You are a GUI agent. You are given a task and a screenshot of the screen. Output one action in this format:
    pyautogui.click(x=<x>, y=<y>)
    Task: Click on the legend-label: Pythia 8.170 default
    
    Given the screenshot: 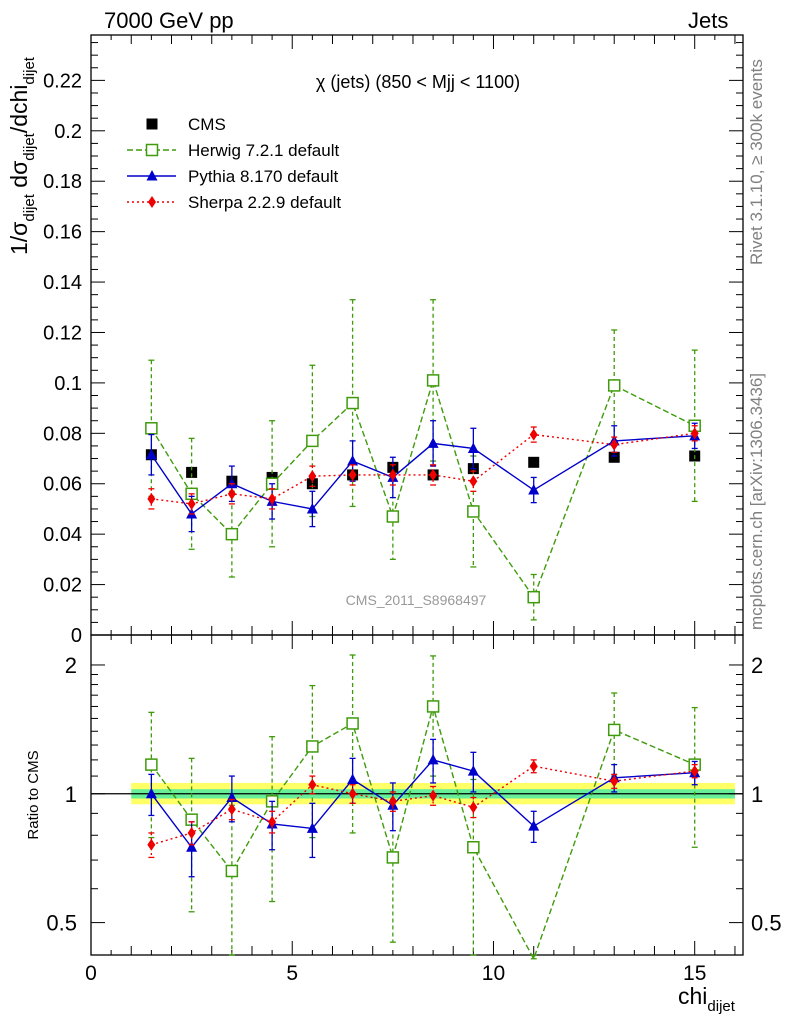 What is the action you would take?
    pyautogui.click(x=263, y=176)
    